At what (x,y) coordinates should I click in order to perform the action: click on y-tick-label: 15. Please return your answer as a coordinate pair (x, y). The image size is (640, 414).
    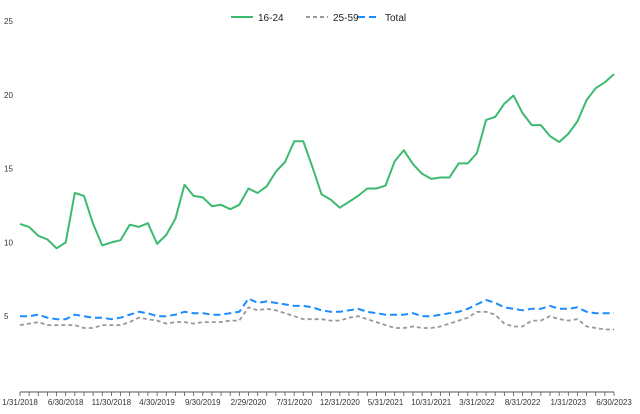
    Looking at the image, I should click on (8, 169).